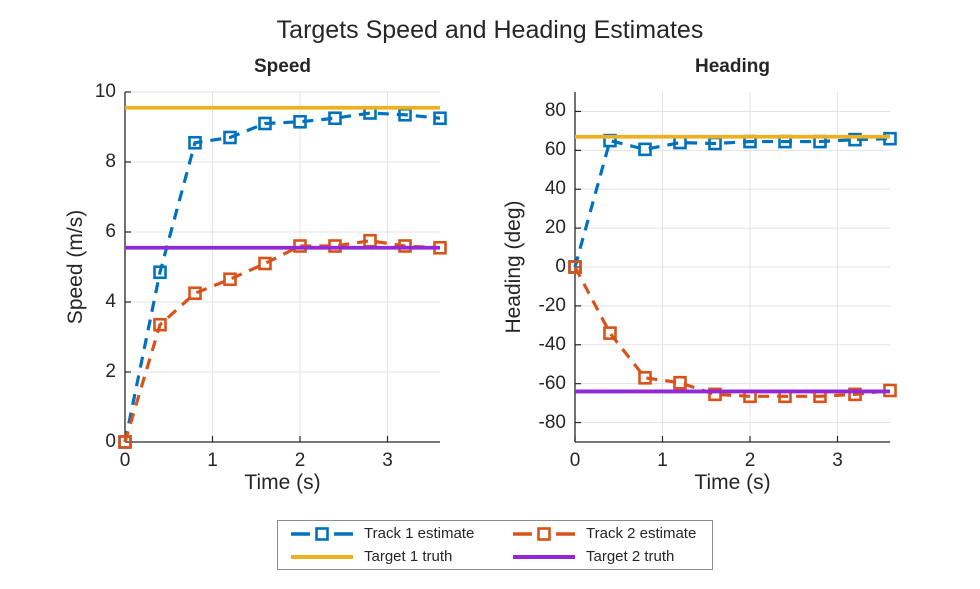  What do you see at coordinates (552, 383) in the screenshot?
I see `y-tick-label: -60` at bounding box center [552, 383].